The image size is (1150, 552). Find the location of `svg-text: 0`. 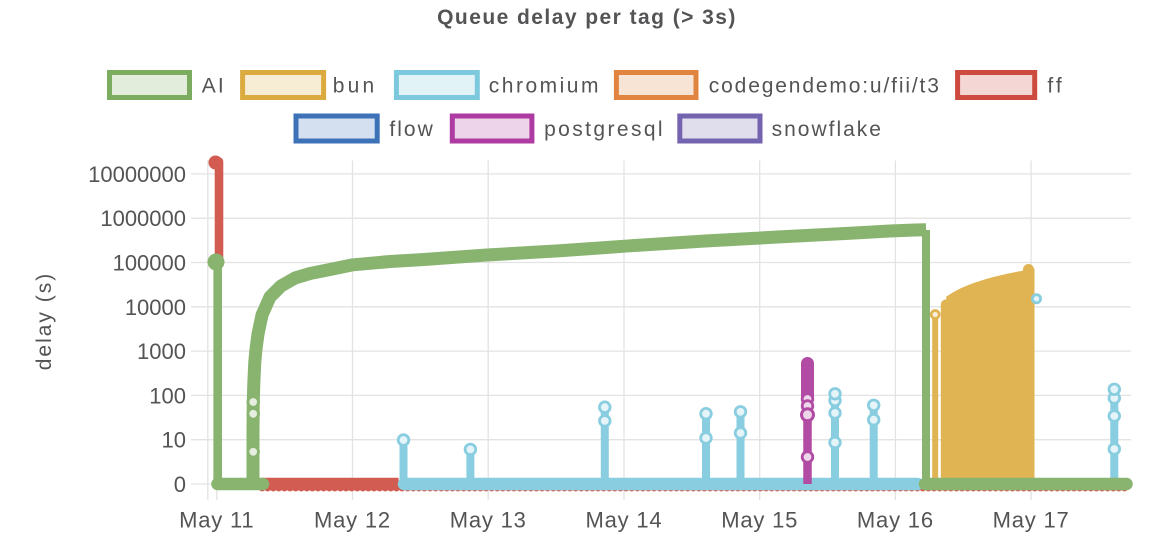

svg-text: 0 is located at coordinates (180, 484).